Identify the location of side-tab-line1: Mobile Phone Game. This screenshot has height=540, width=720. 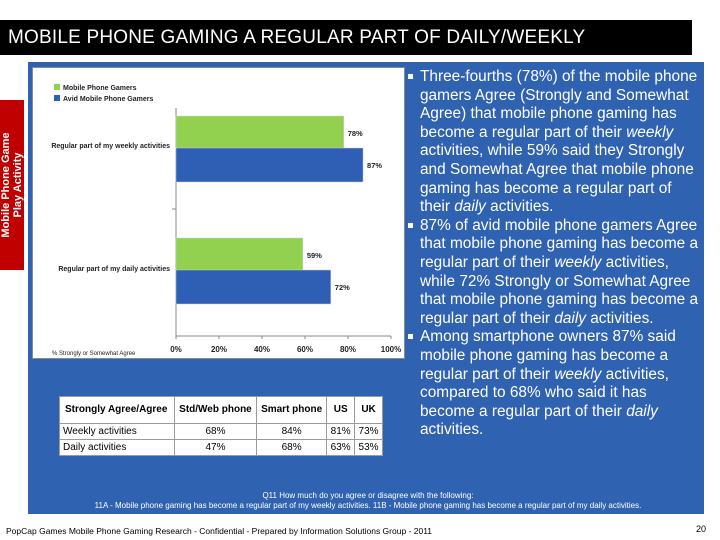
(6, 185).